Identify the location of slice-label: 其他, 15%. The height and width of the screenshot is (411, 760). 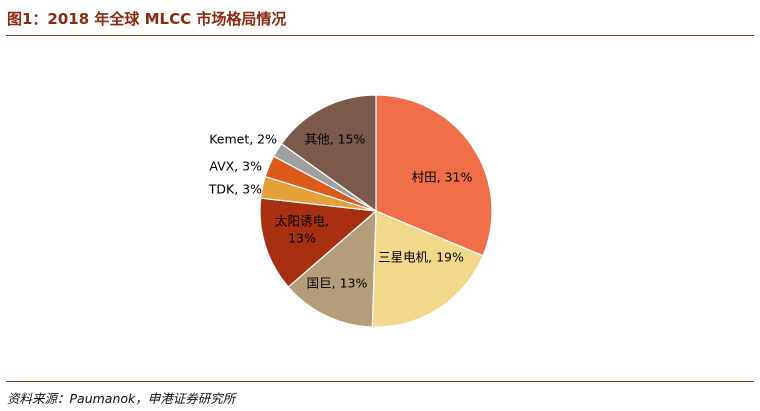
(335, 139).